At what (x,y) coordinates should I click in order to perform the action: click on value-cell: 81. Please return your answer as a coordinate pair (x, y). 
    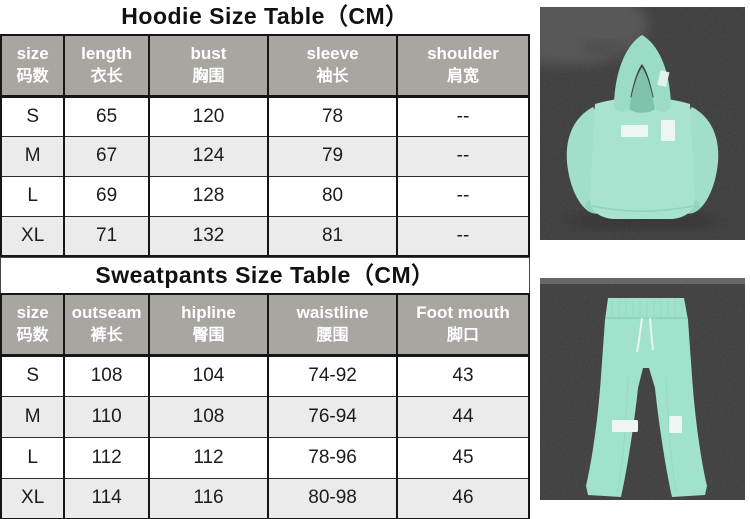
    Looking at the image, I should click on (332, 236).